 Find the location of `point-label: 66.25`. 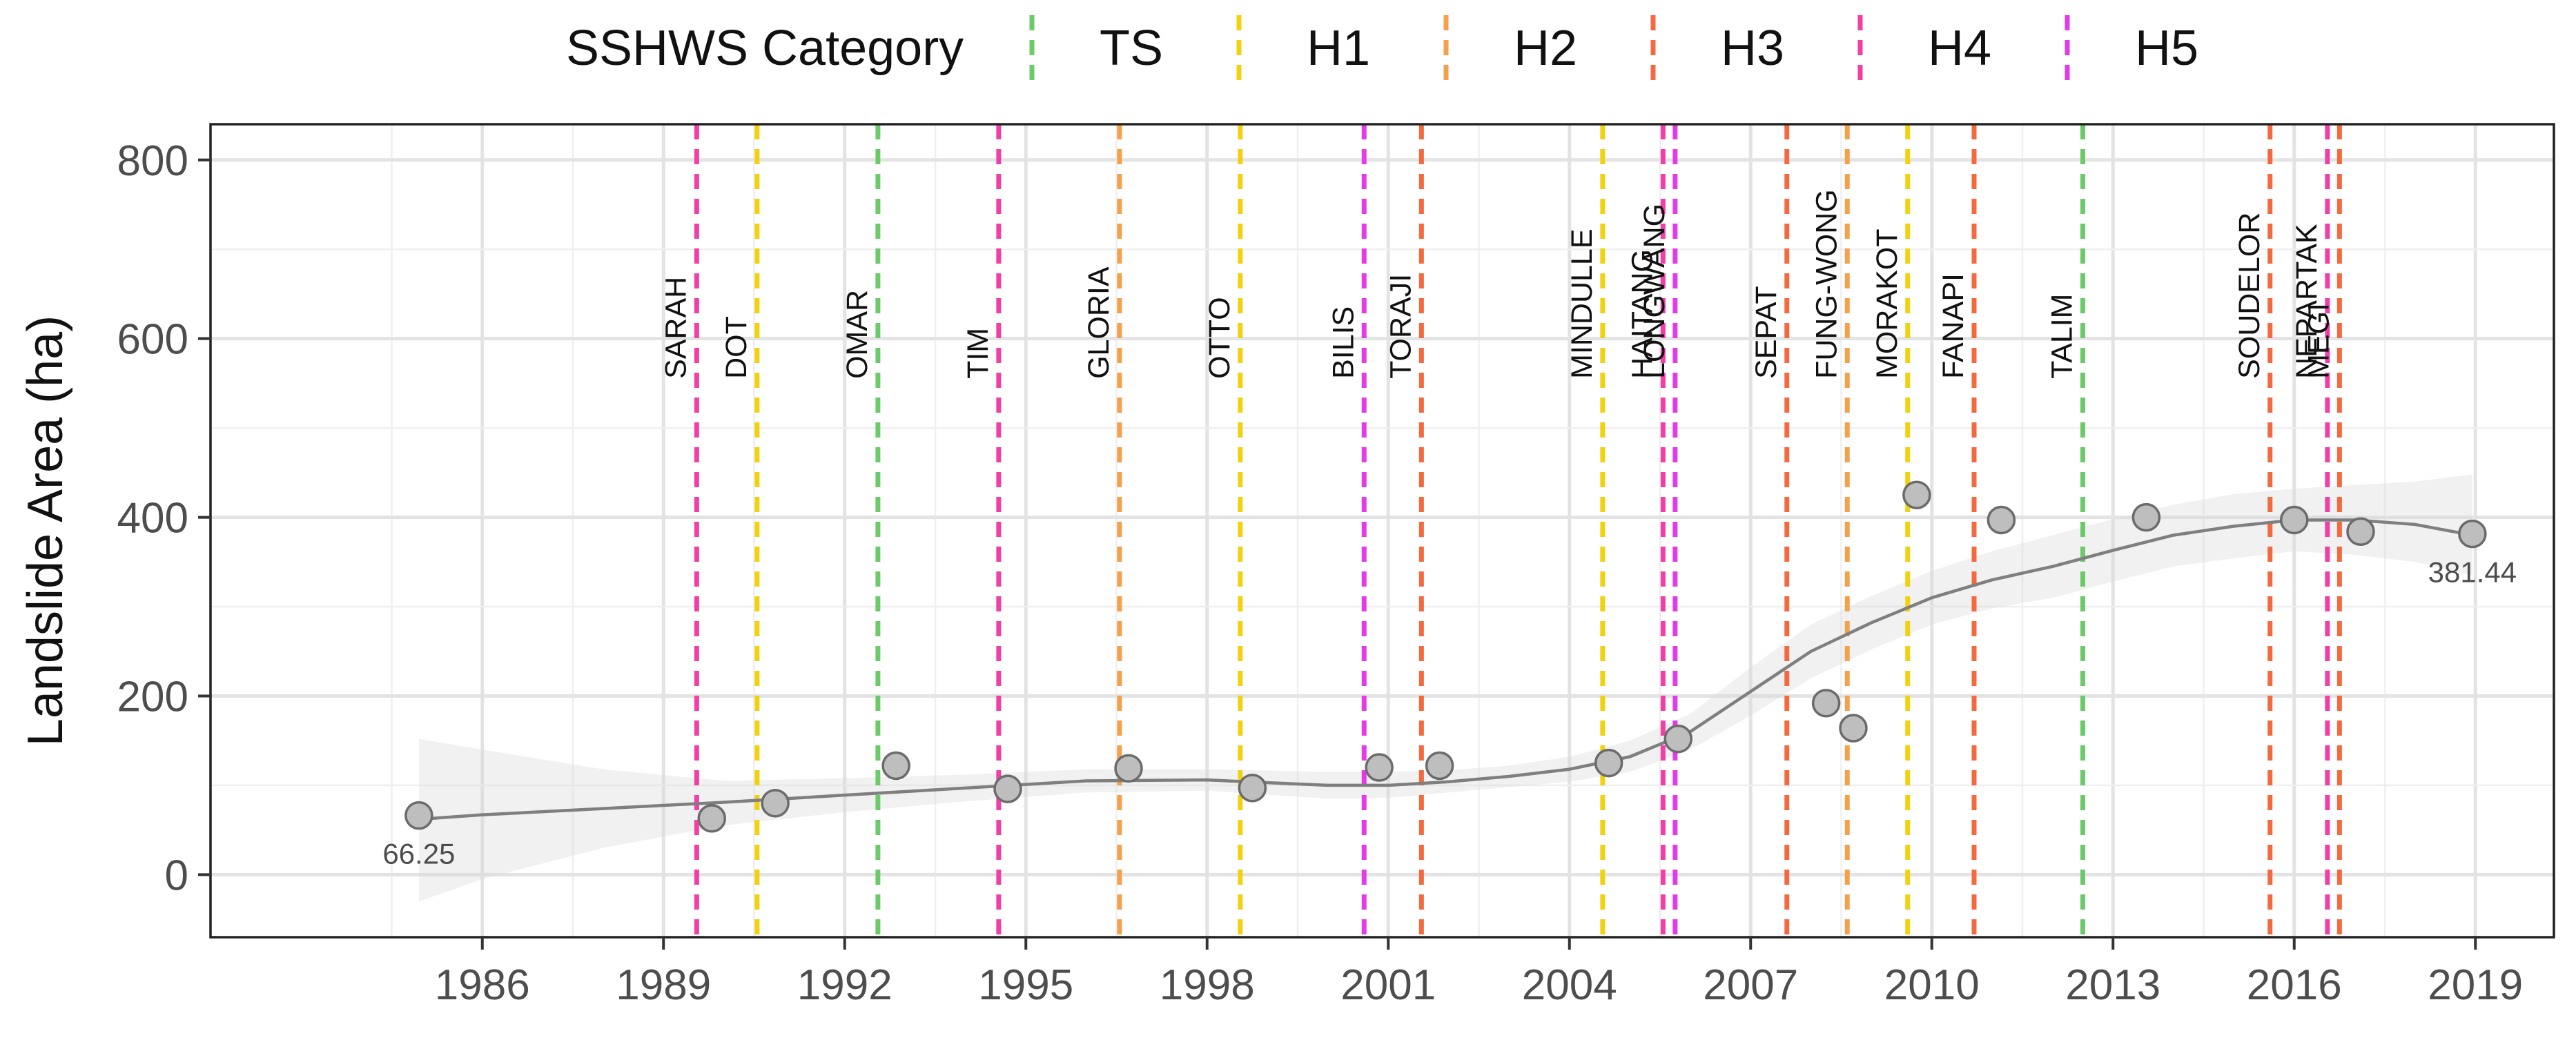

point-label: 66.25 is located at coordinates (418, 854).